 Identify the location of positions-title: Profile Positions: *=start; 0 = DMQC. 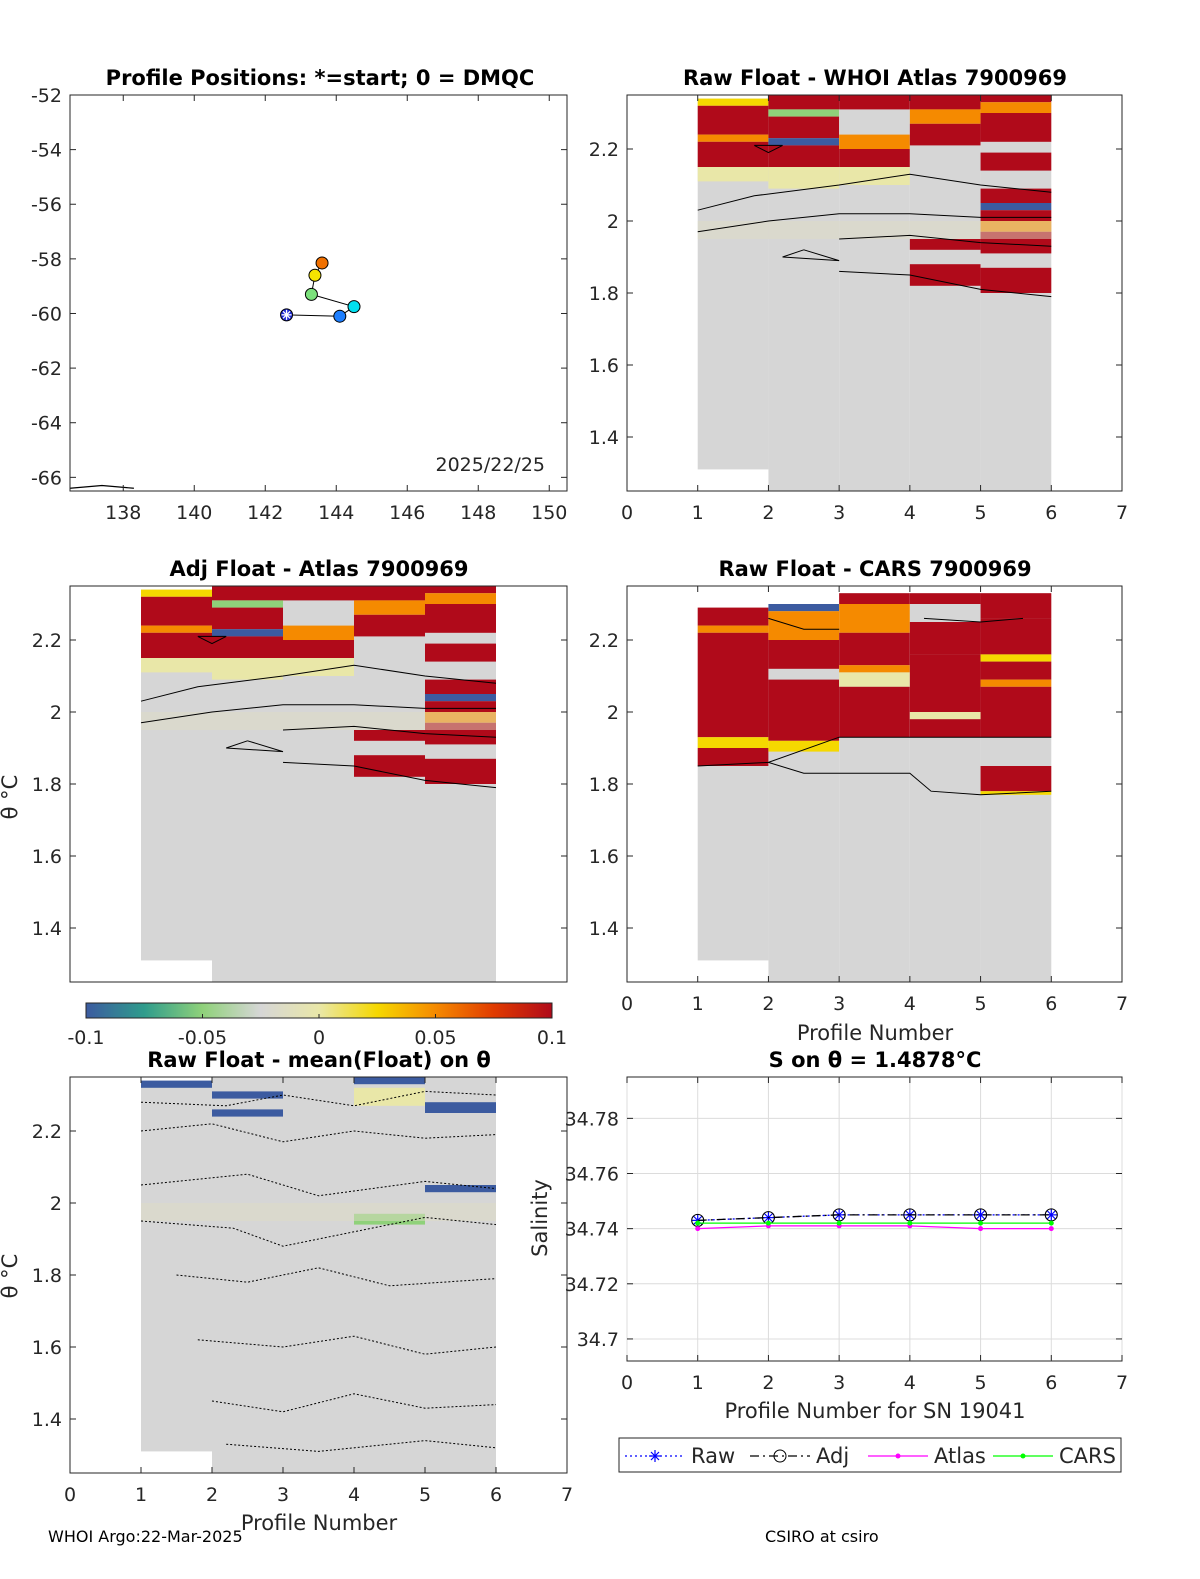
(320, 78).